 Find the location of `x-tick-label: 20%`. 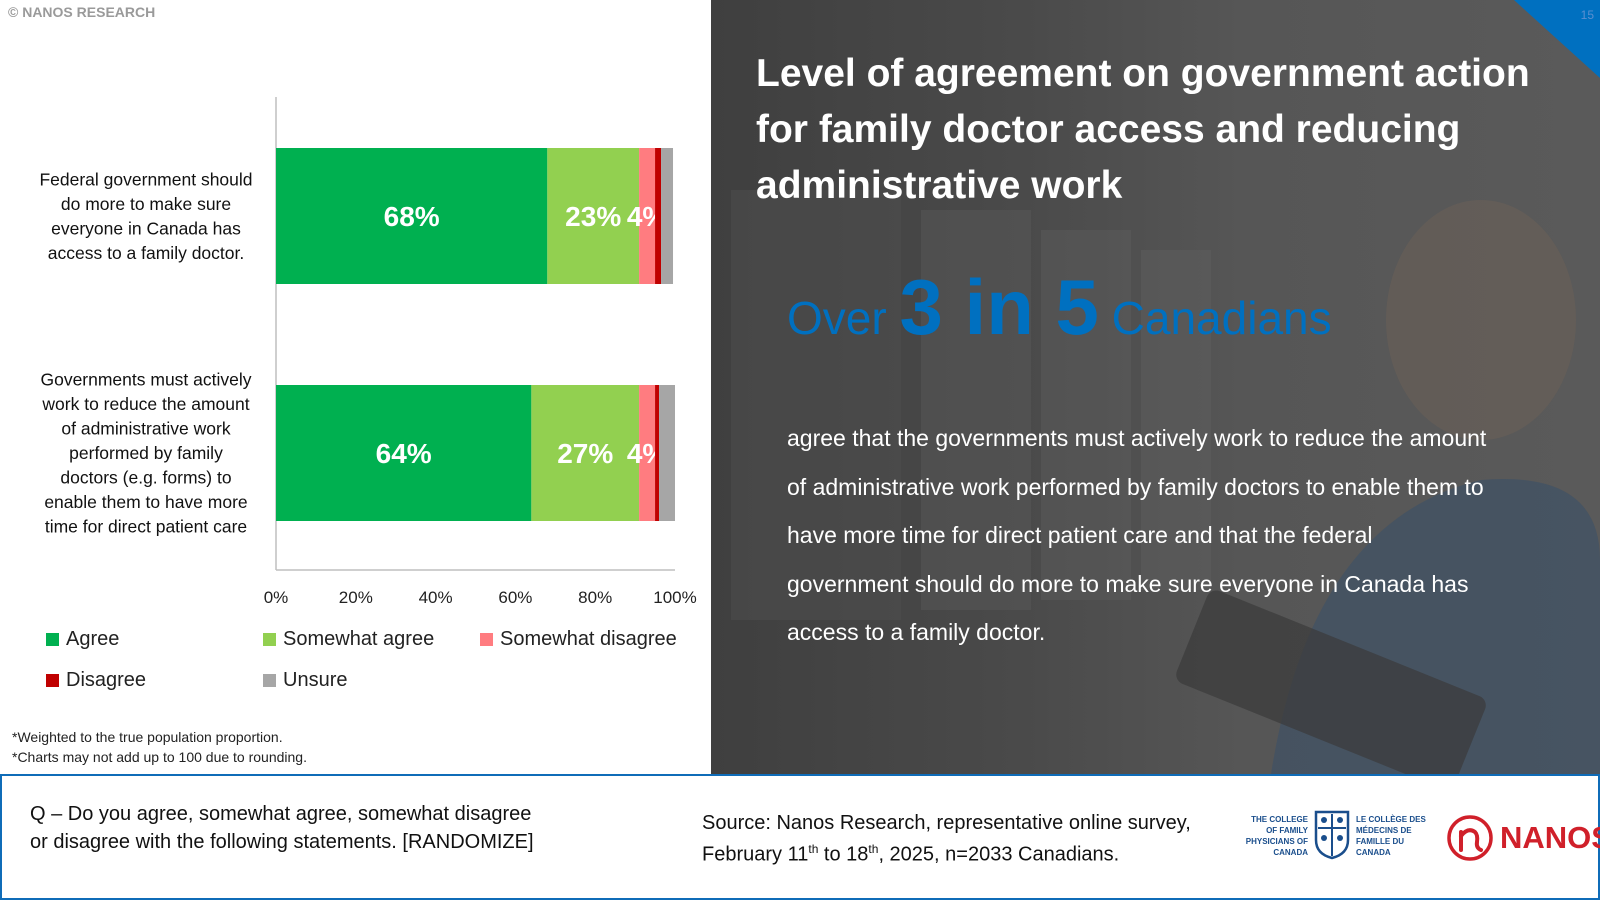

x-tick-label: 20% is located at coordinates (356, 597).